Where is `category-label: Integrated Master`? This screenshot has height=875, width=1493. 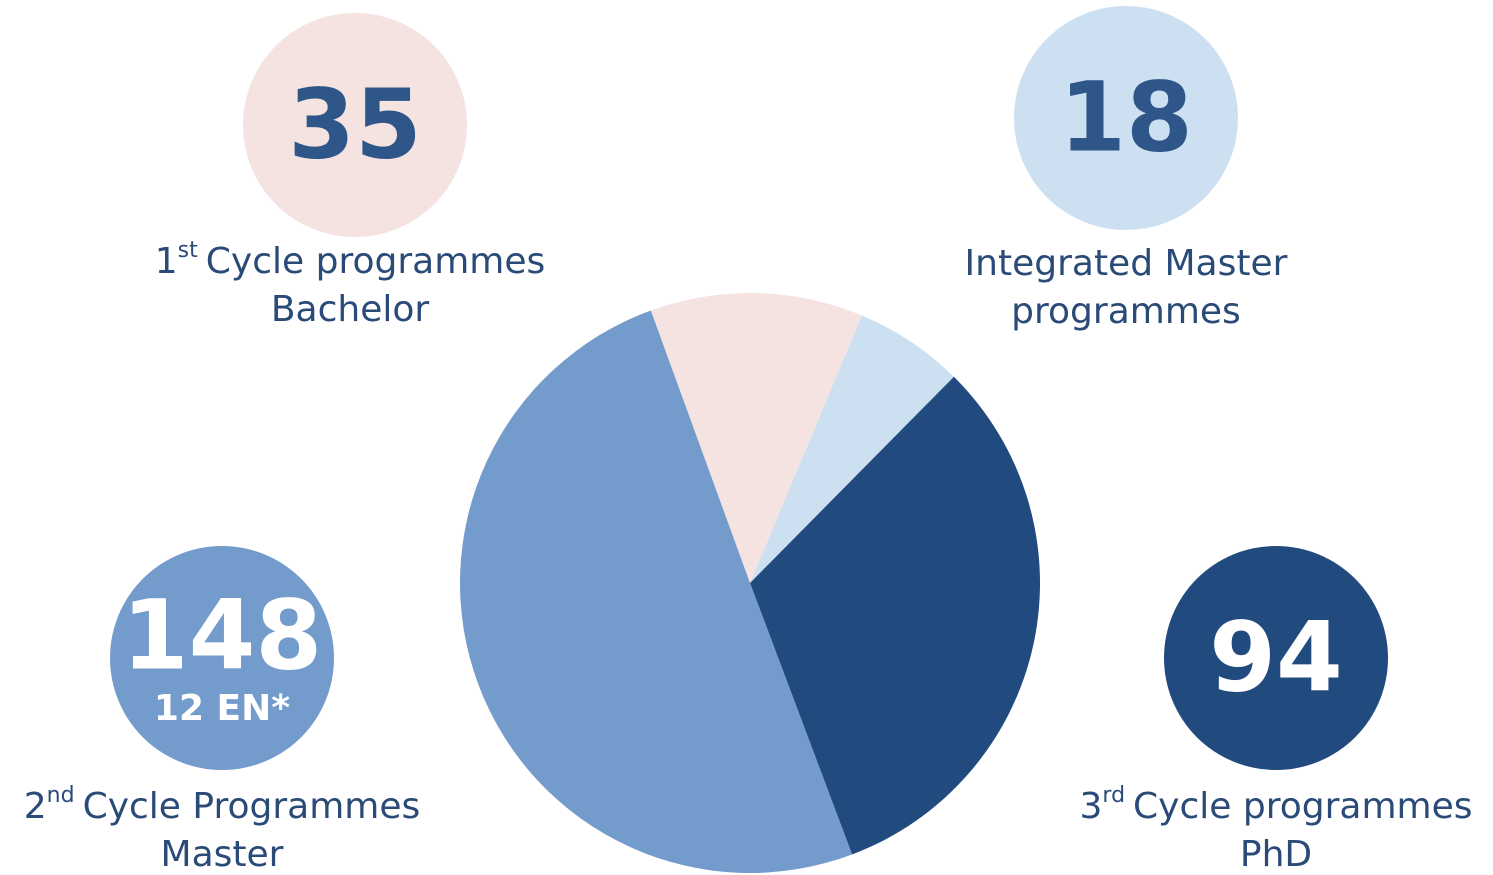 category-label: Integrated Master is located at coordinates (1126, 263).